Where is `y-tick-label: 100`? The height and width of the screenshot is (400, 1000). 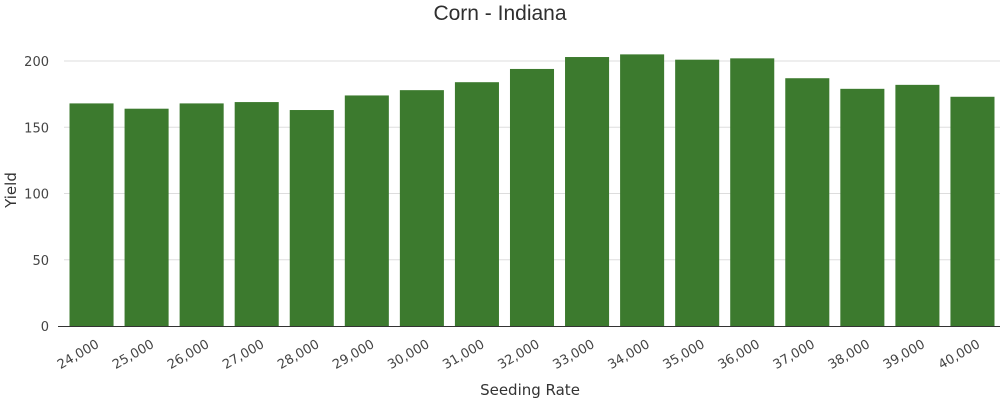 y-tick-label: 100 is located at coordinates (36, 195).